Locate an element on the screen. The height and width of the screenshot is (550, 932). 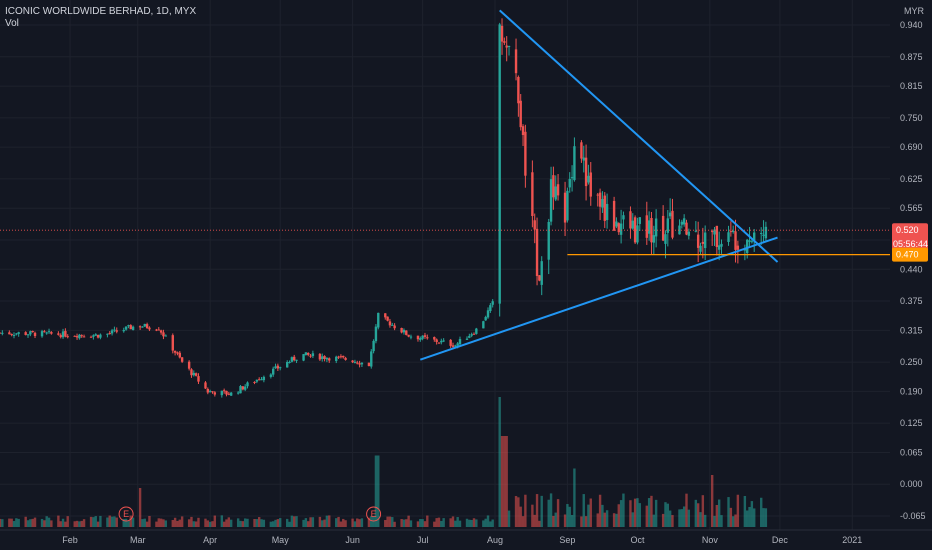
countdown-text: 05:56:44 is located at coordinates (910, 244).